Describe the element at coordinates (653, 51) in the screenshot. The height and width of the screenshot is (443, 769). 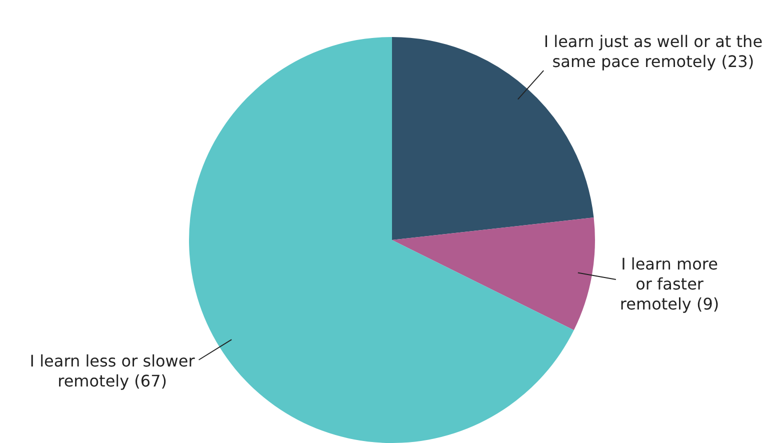
I see `slice-label: I learn just as well or at the same pace remotely (23)` at that location.